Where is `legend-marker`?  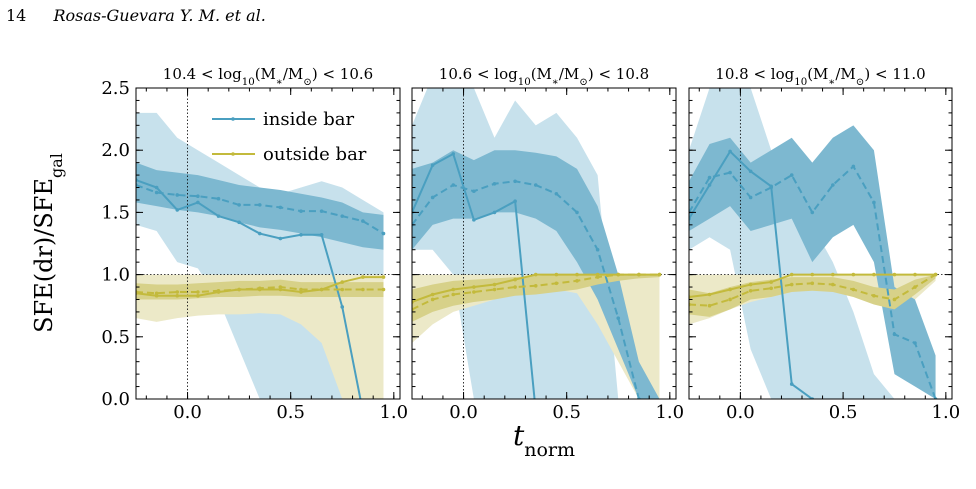
legend-marker is located at coordinates (233, 119).